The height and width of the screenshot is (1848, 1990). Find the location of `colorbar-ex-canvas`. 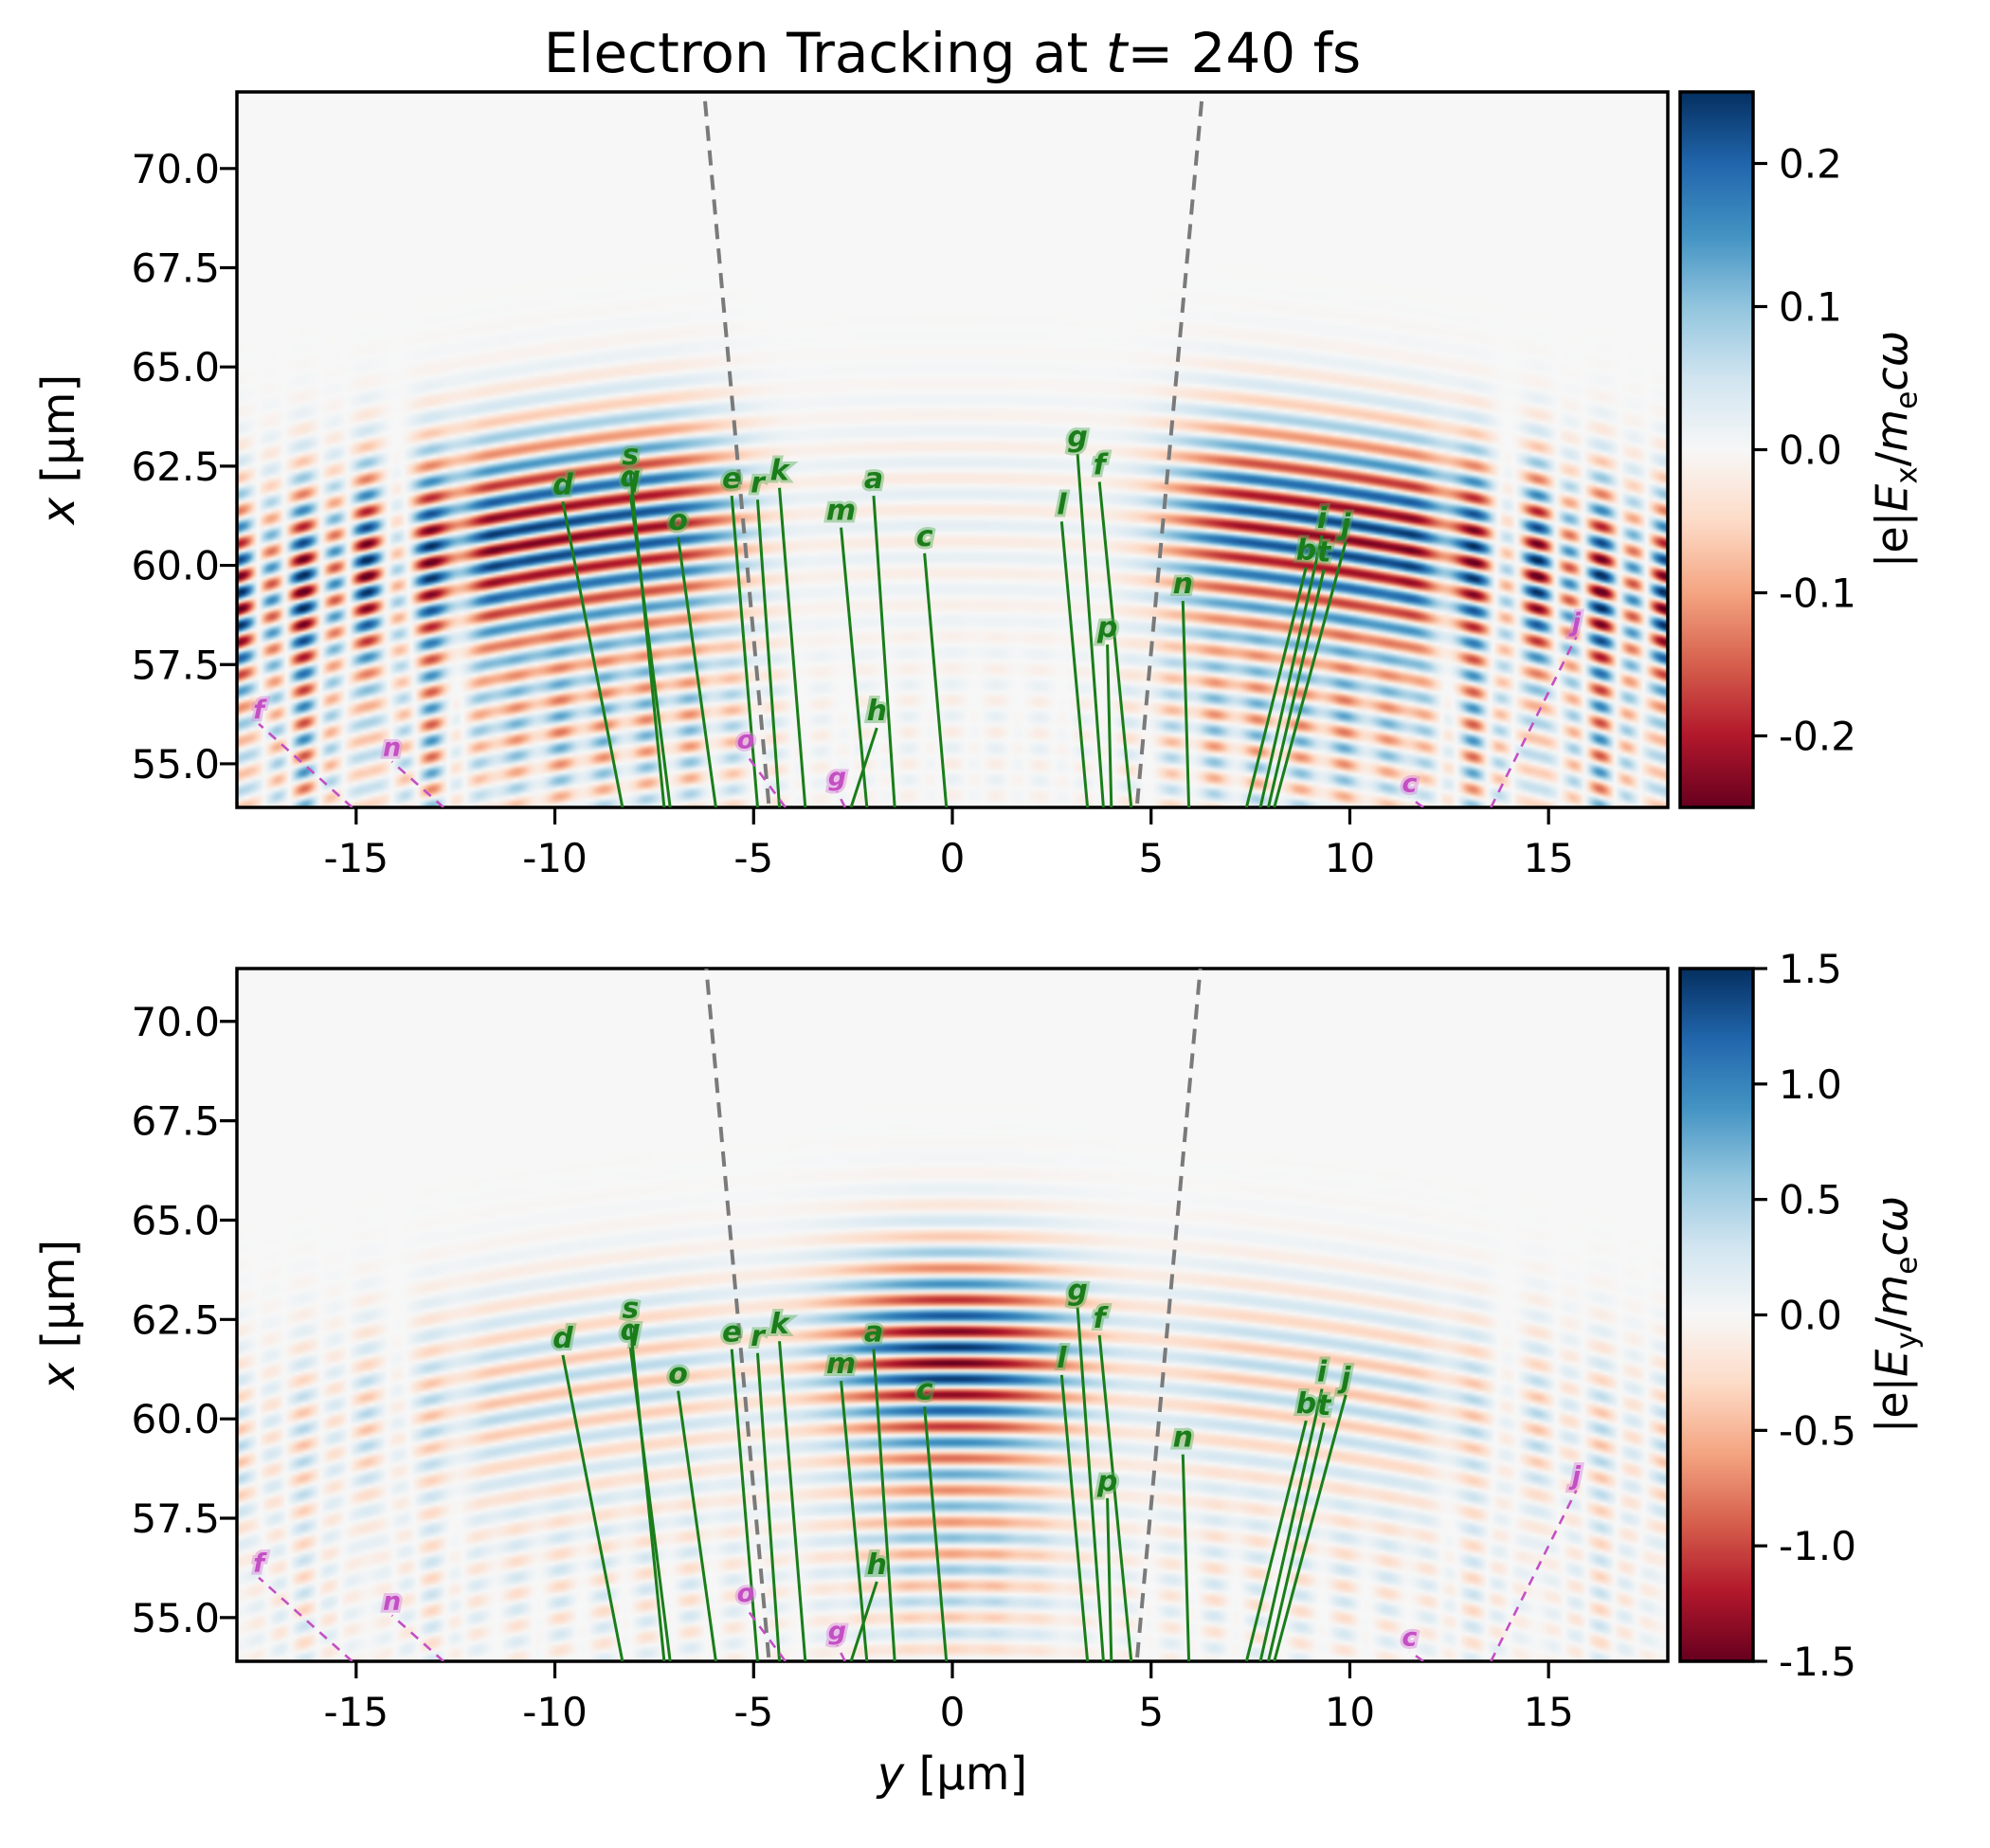

colorbar-ex-canvas is located at coordinates (1716, 449).